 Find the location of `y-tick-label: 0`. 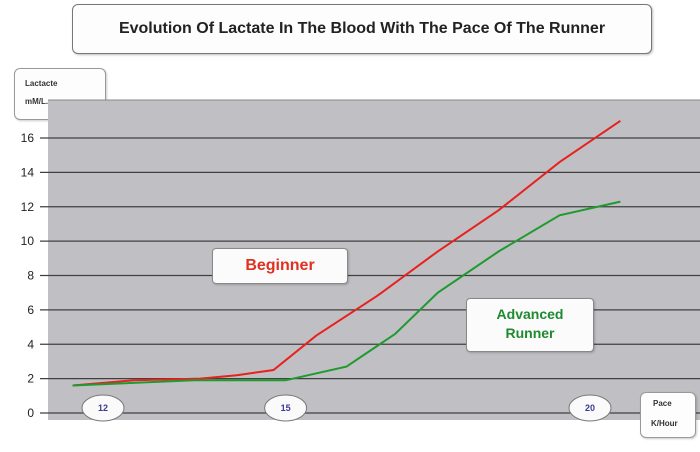

y-tick-label: 0 is located at coordinates (30, 413).